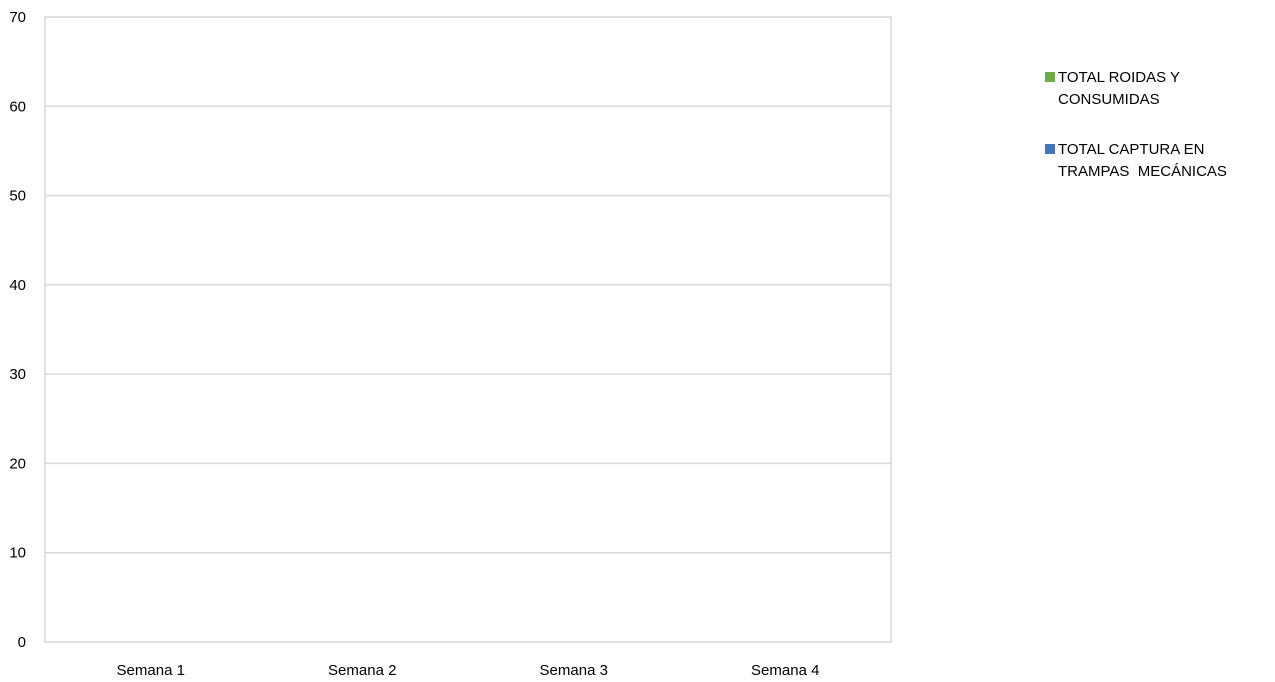 The width and height of the screenshot is (1275, 682). I want to click on x-tick-label: Semana 3, so click(574, 670).